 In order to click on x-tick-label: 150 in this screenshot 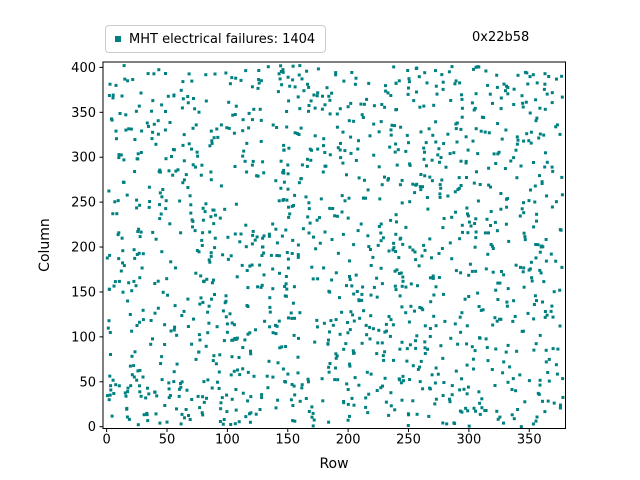, I will do `click(287, 440)`.